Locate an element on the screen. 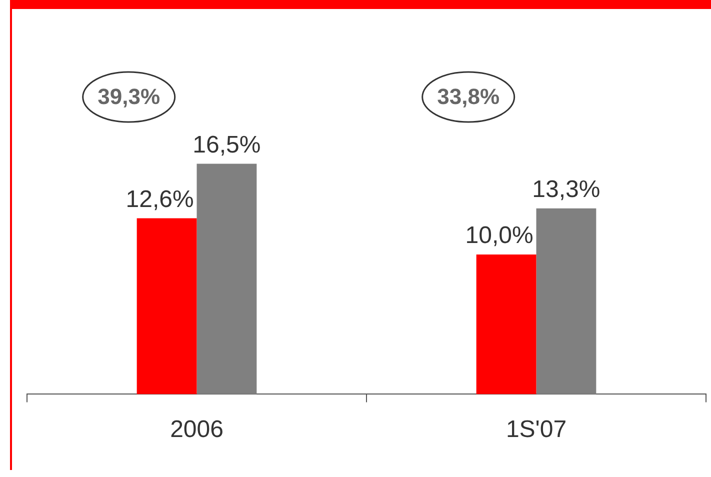  data-label: 16,5% is located at coordinates (226, 144).